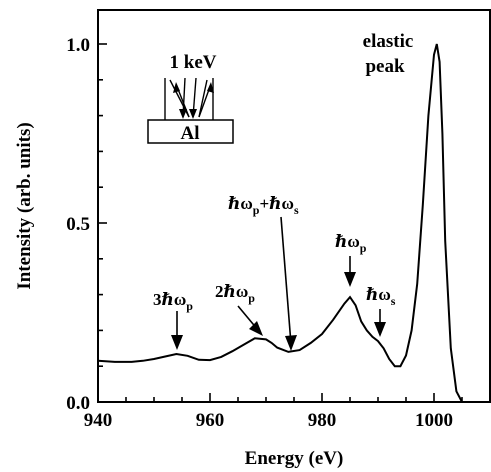 This screenshot has width=491, height=472. What do you see at coordinates (78, 403) in the screenshot?
I see `y-tick-label: 0.0` at bounding box center [78, 403].